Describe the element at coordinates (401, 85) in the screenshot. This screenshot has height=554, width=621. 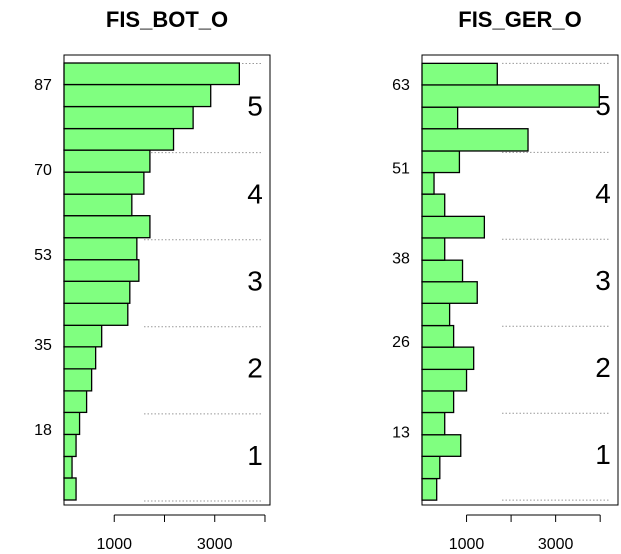
I see `y-tick-label: 63` at that location.